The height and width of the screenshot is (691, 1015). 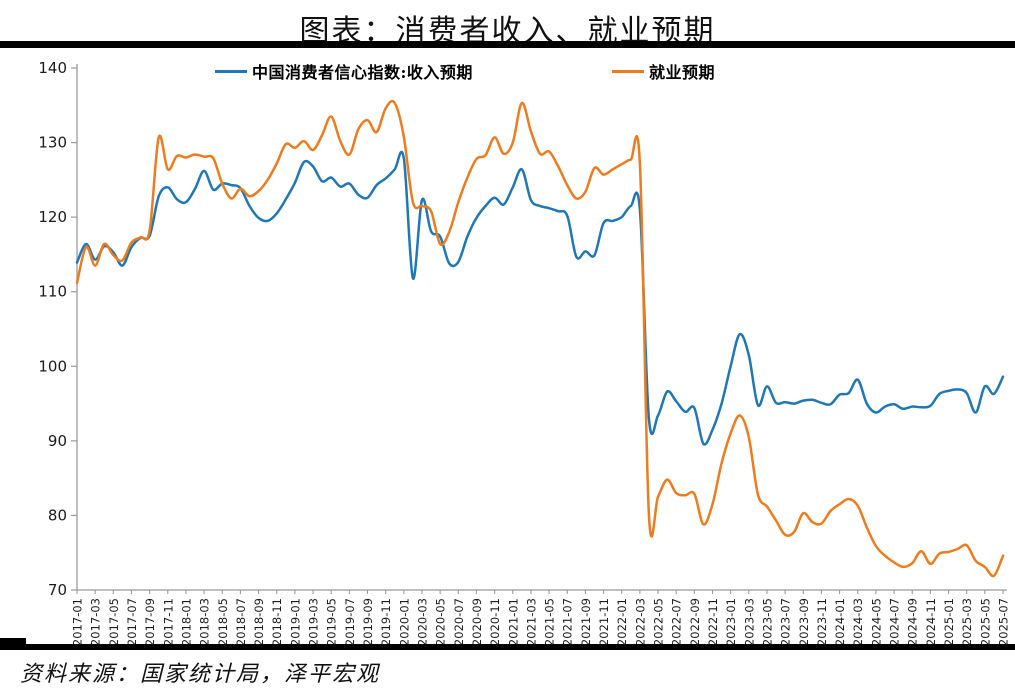 What do you see at coordinates (350, 622) in the screenshot?
I see `svg-text: 2019-07` at bounding box center [350, 622].